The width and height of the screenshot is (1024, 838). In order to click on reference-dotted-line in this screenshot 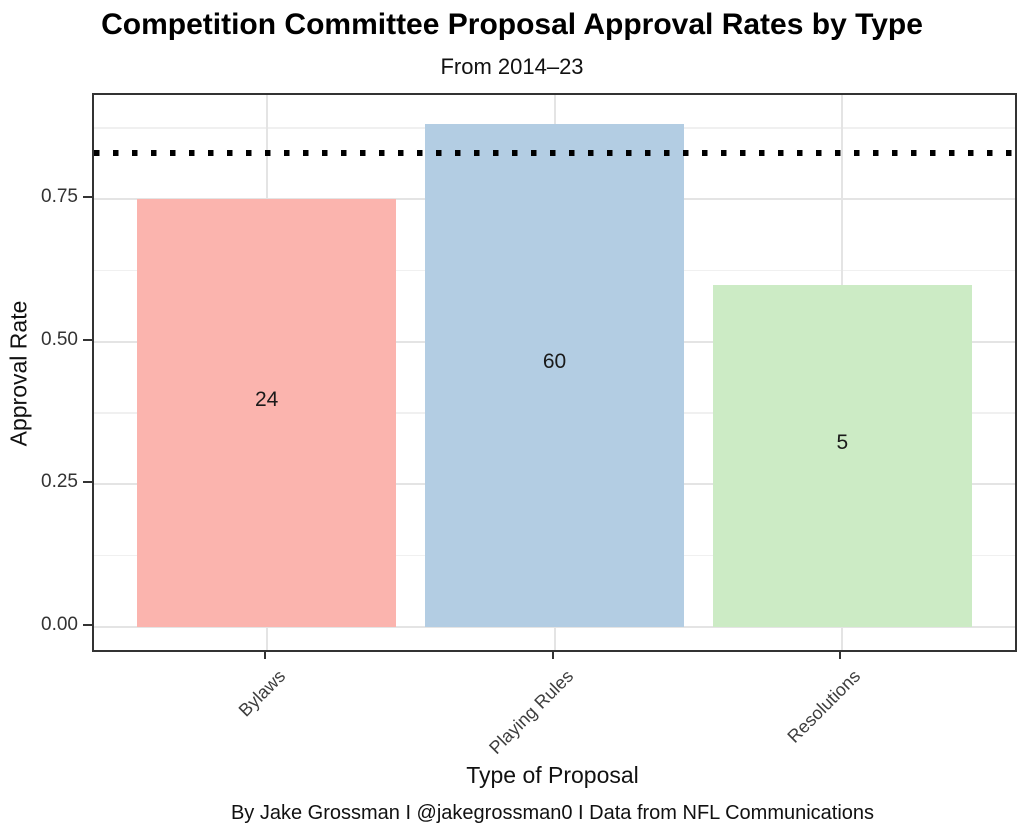, I will do `click(554, 153)`.